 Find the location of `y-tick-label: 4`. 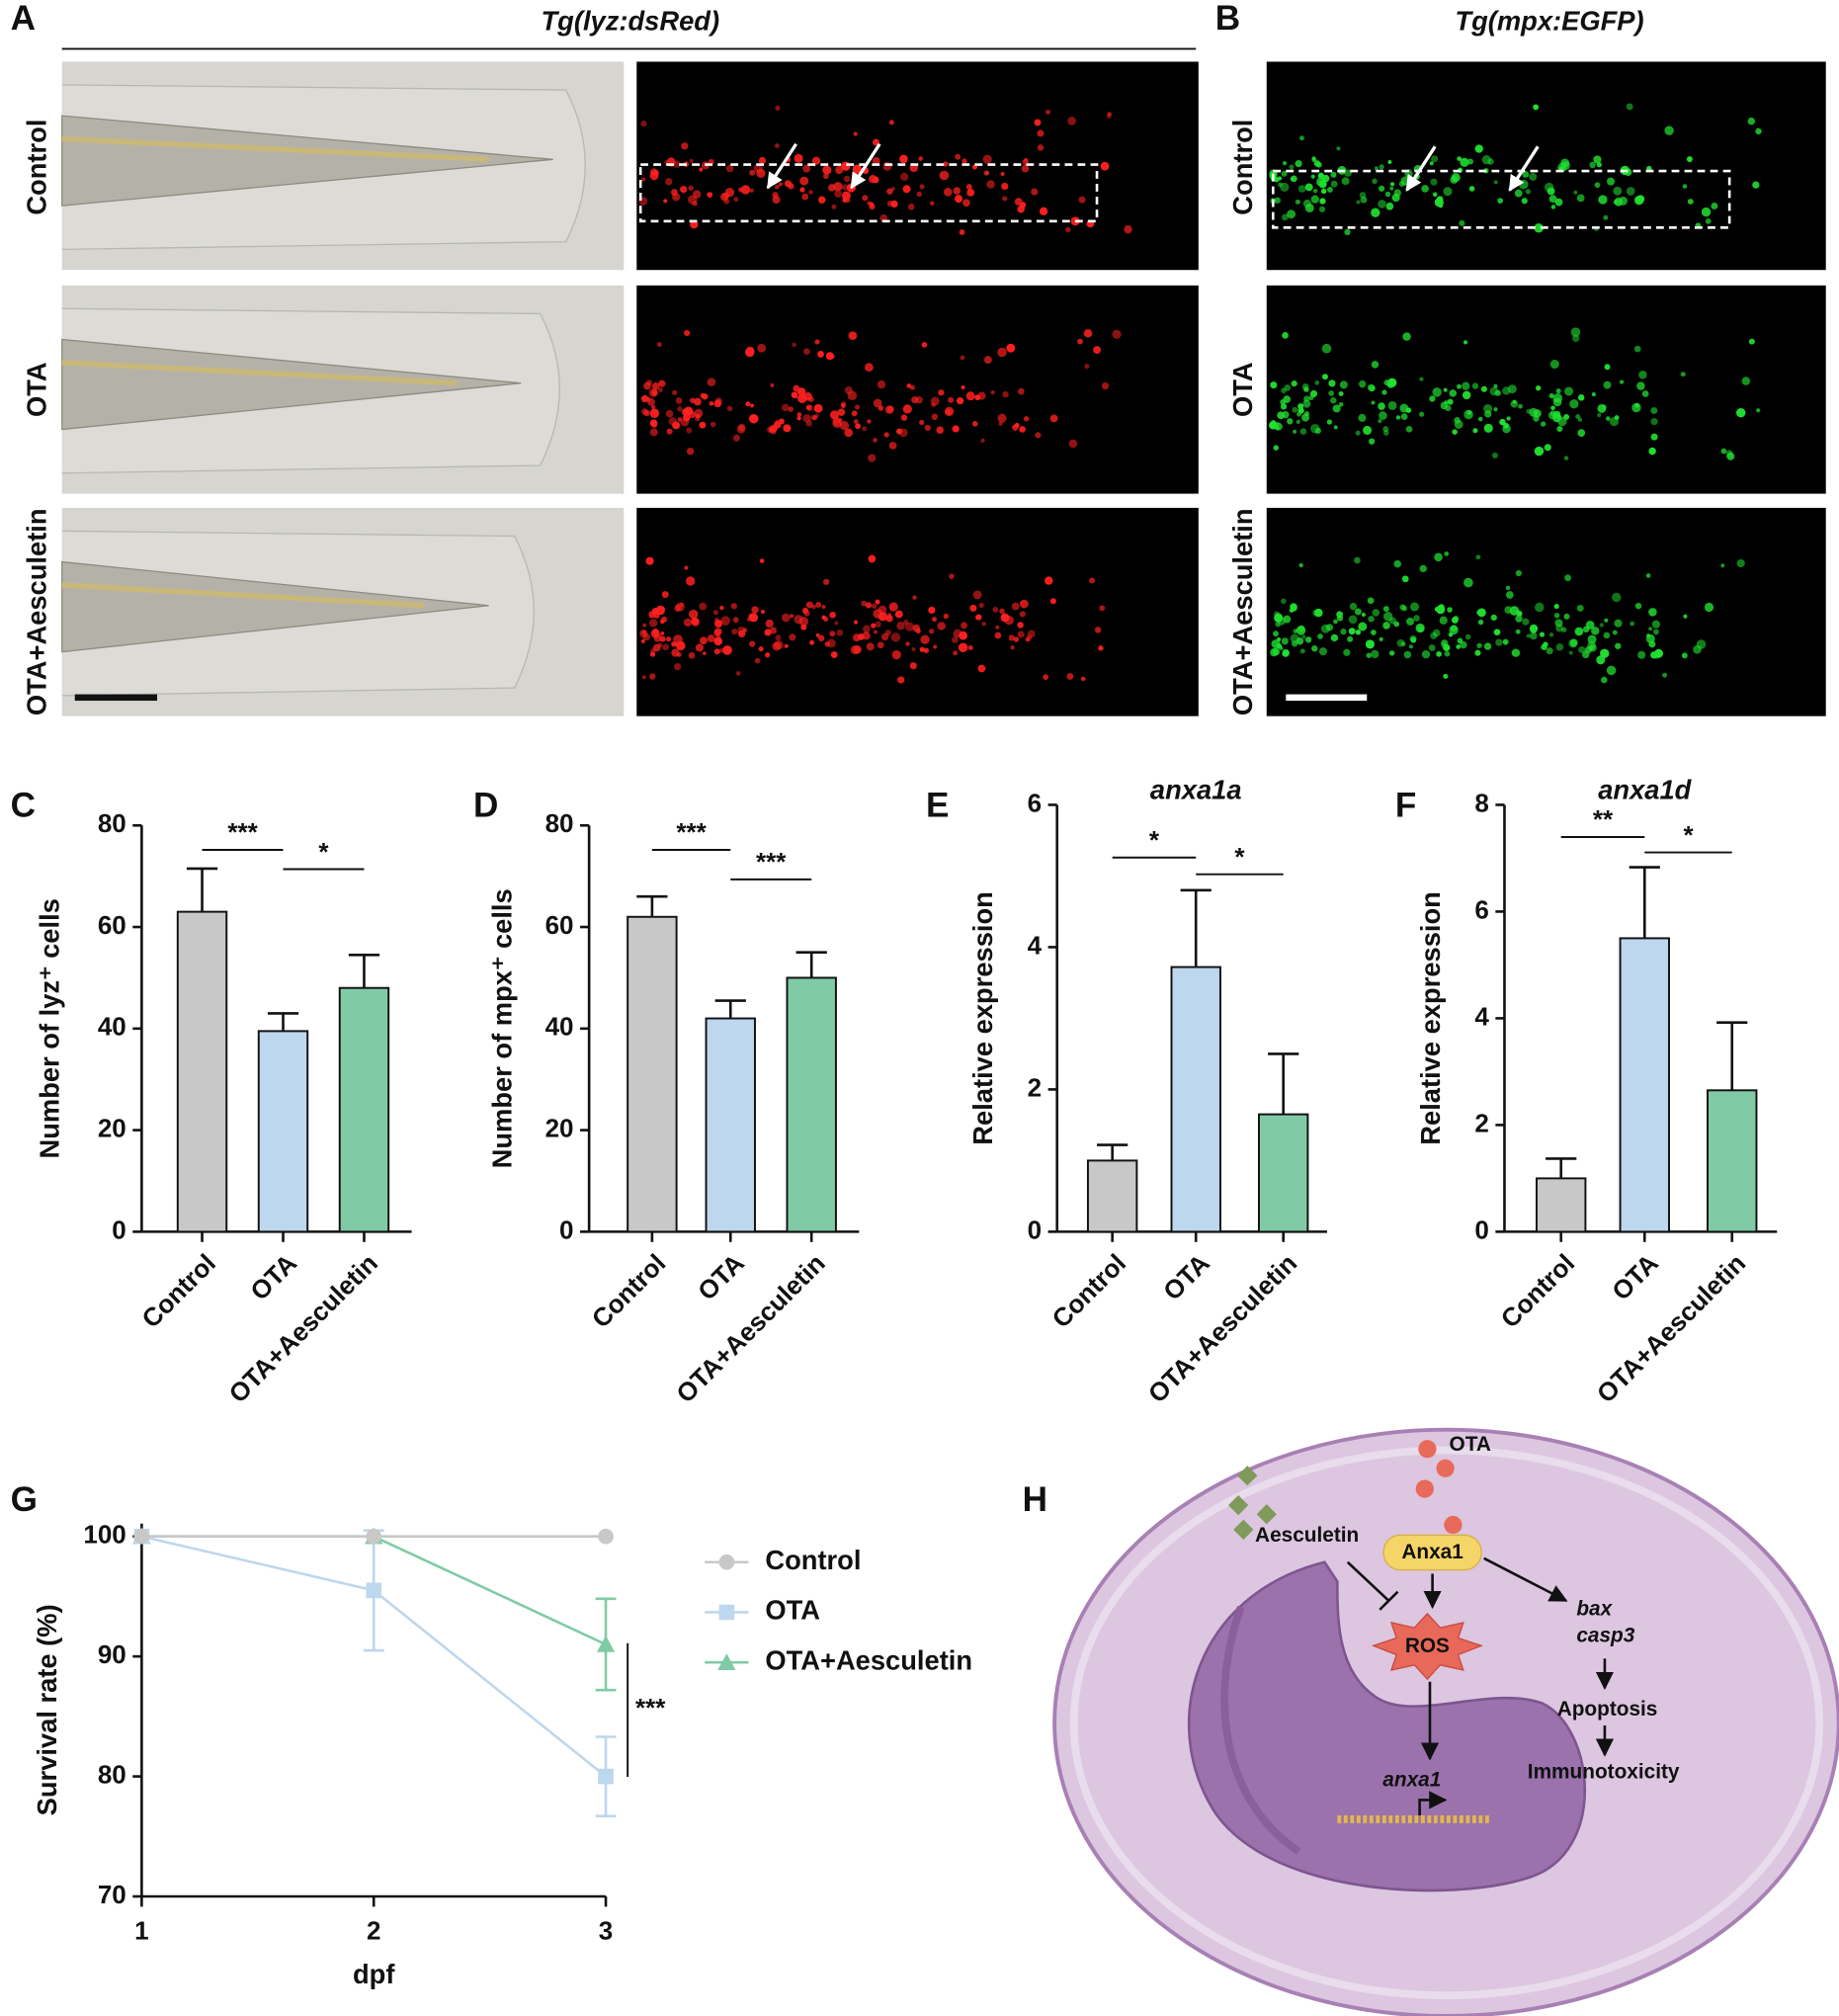

y-tick-label: 4 is located at coordinates (1481, 1016).